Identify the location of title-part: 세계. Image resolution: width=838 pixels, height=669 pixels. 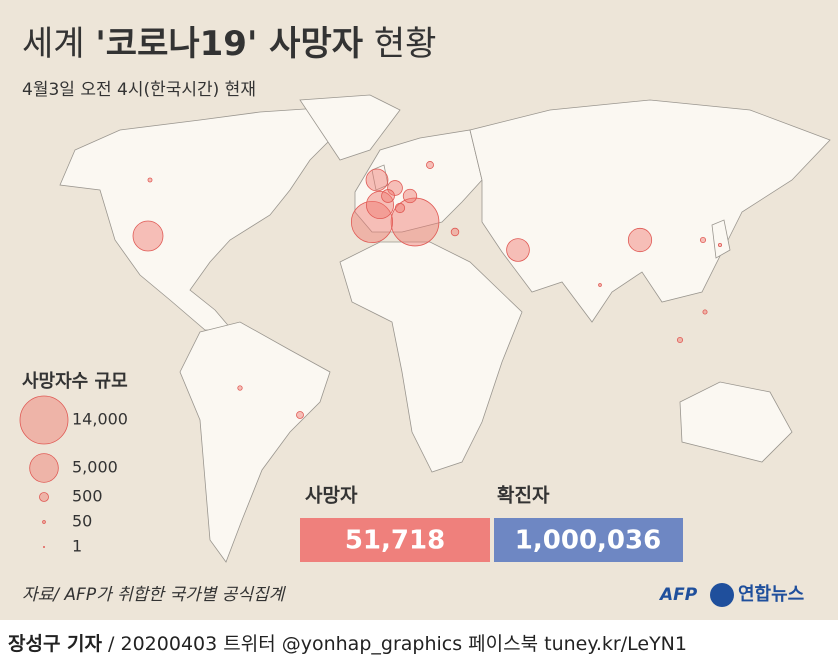
(58, 44).